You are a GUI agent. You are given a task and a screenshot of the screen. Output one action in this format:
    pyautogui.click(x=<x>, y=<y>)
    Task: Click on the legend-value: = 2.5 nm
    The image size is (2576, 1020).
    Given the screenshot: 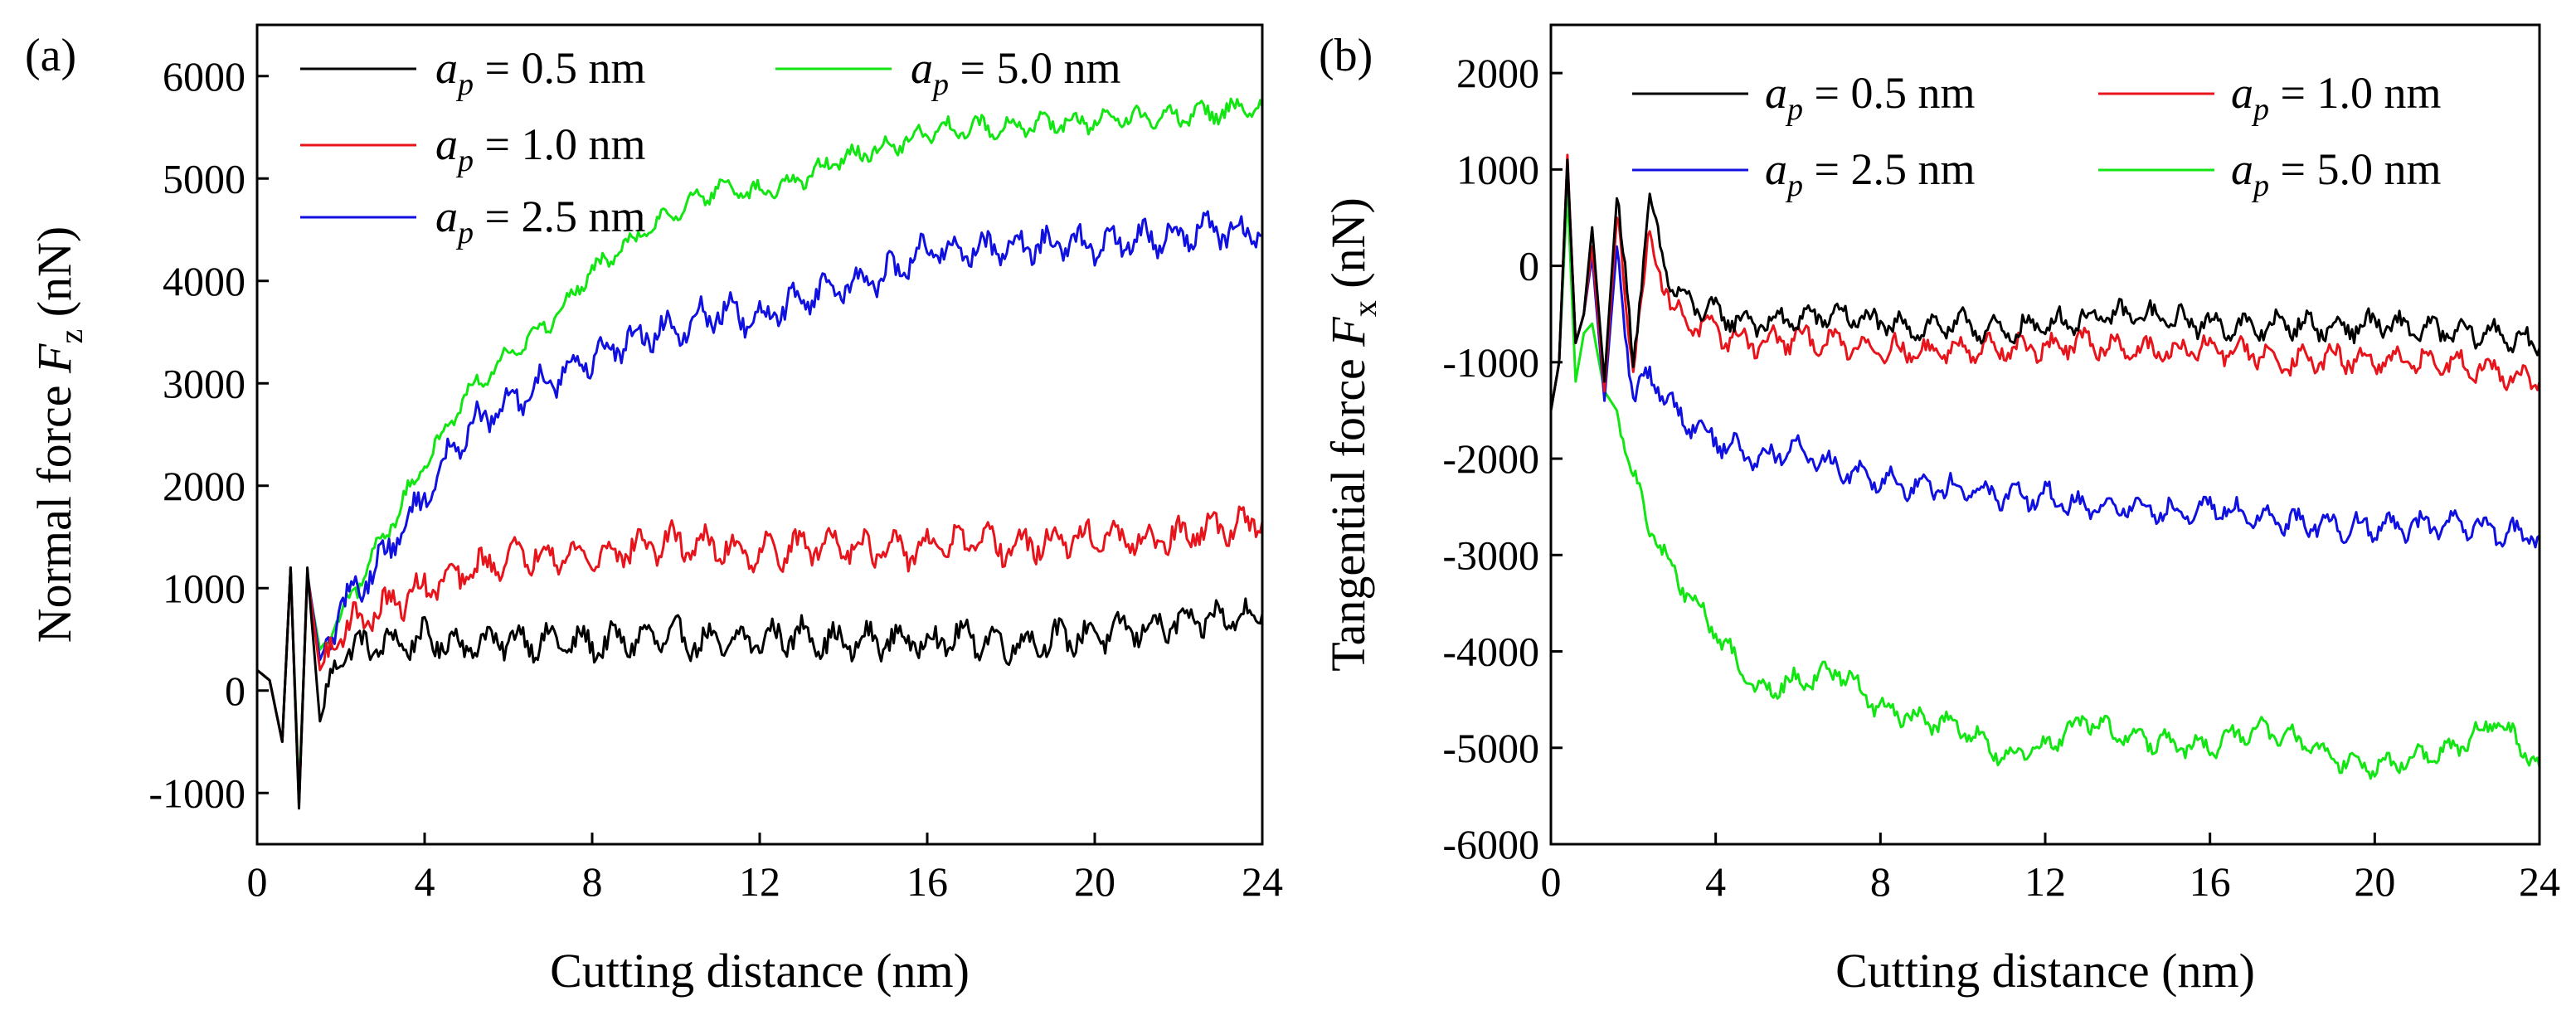 What is the action you would take?
    pyautogui.click(x=1889, y=169)
    